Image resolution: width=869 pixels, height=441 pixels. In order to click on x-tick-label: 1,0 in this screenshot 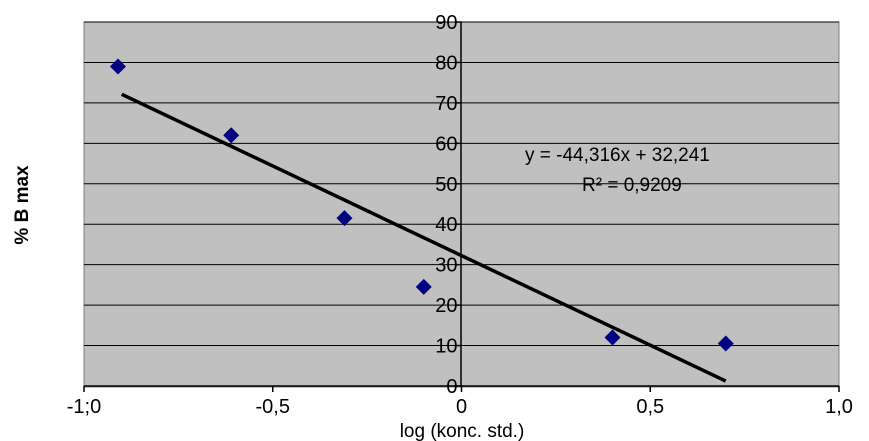, I will do `click(839, 407)`.